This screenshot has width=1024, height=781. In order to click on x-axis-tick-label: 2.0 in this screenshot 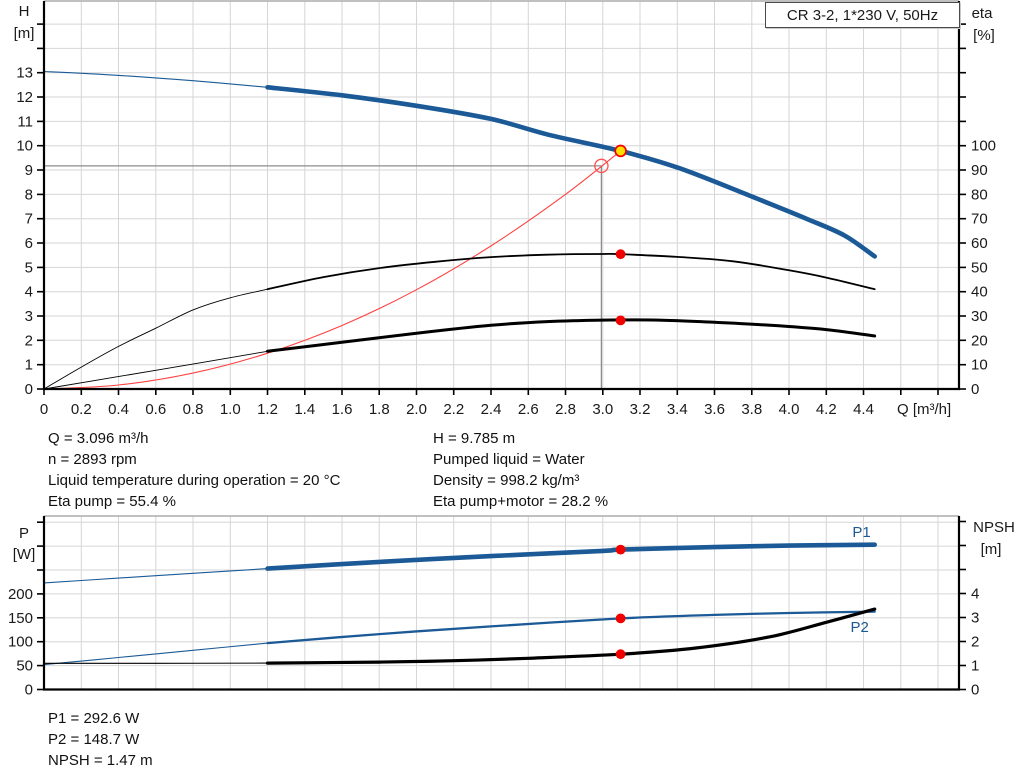, I will do `click(416, 409)`.